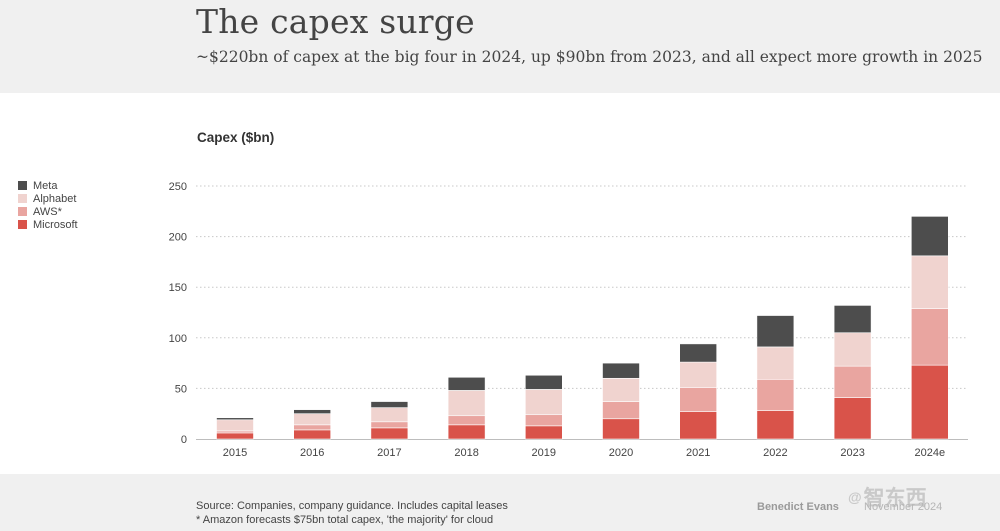  Describe the element at coordinates (184, 440) in the screenshot. I see `y-tick-label: 0` at that location.